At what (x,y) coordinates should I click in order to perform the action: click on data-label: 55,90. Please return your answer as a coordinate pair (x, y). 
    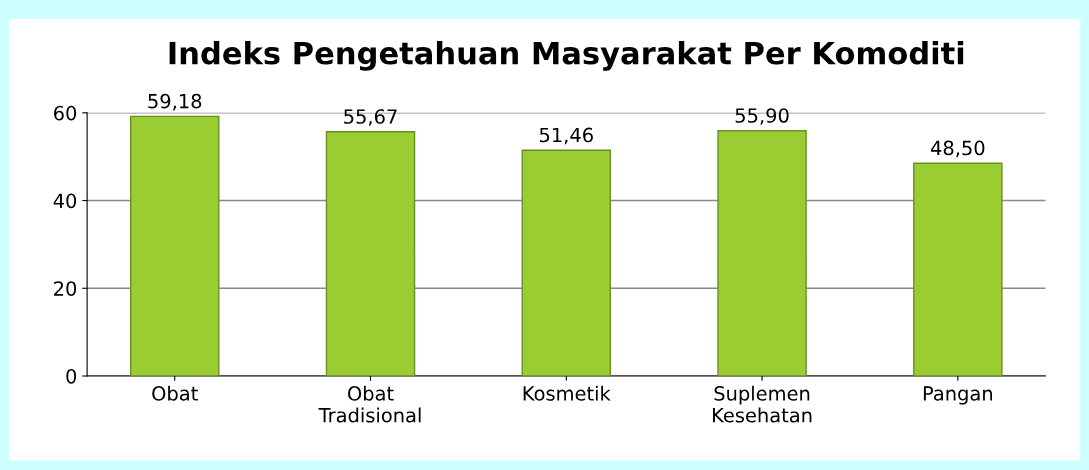
    Looking at the image, I should click on (762, 116).